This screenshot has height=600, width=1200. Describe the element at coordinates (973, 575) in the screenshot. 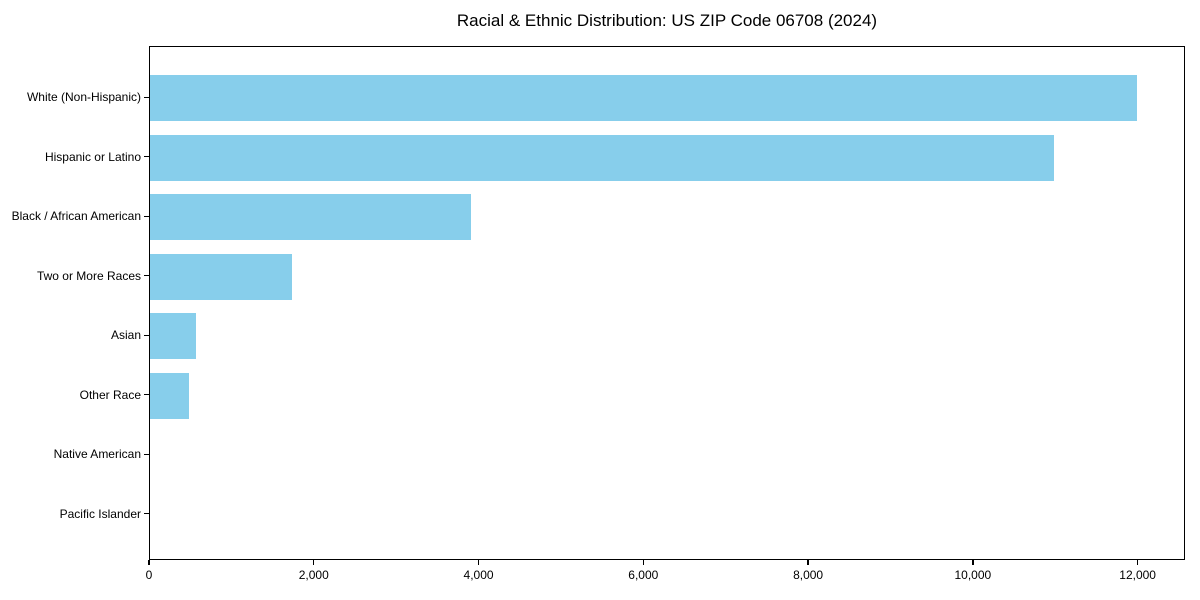

I see `x-label-10000: 10,000` at that location.